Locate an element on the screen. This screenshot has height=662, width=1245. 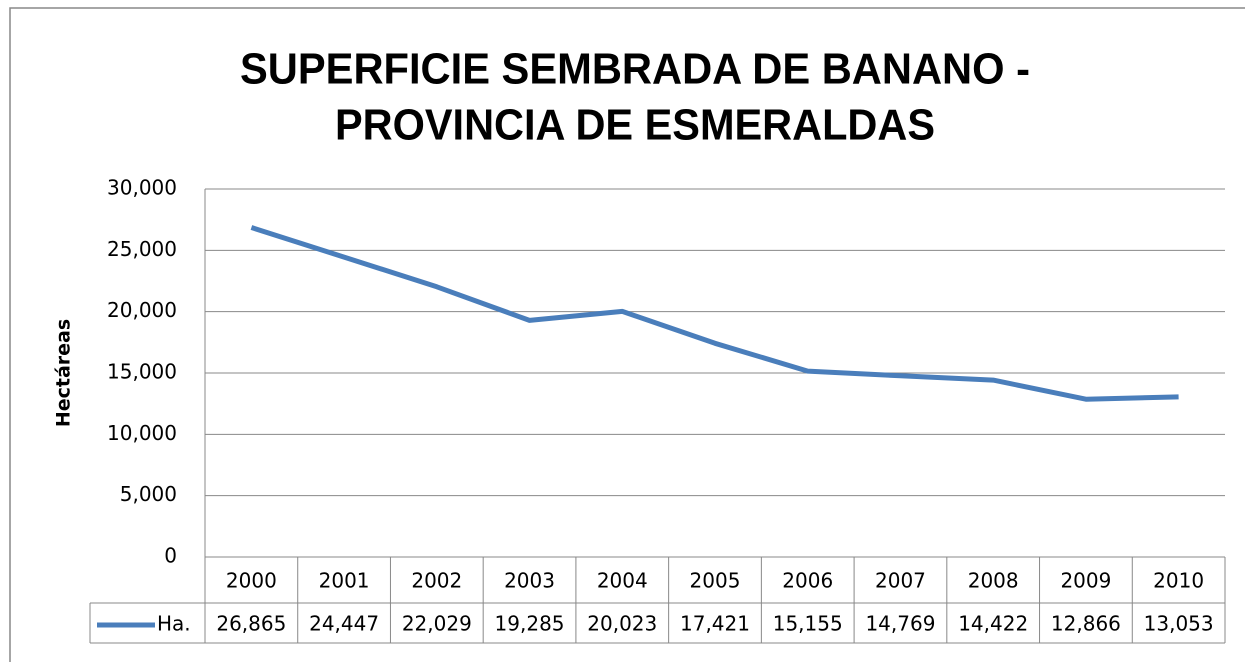
x-tick-label: 2003 is located at coordinates (529, 581).